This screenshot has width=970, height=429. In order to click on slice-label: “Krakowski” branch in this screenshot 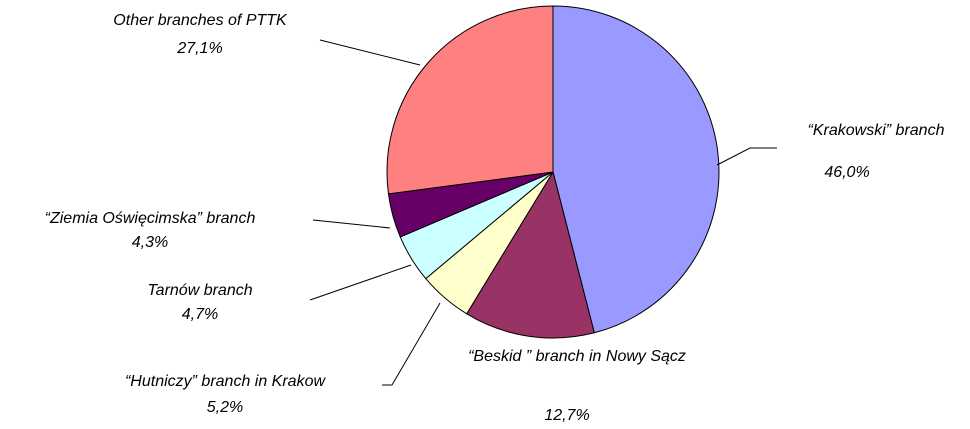, I will do `click(876, 130)`.